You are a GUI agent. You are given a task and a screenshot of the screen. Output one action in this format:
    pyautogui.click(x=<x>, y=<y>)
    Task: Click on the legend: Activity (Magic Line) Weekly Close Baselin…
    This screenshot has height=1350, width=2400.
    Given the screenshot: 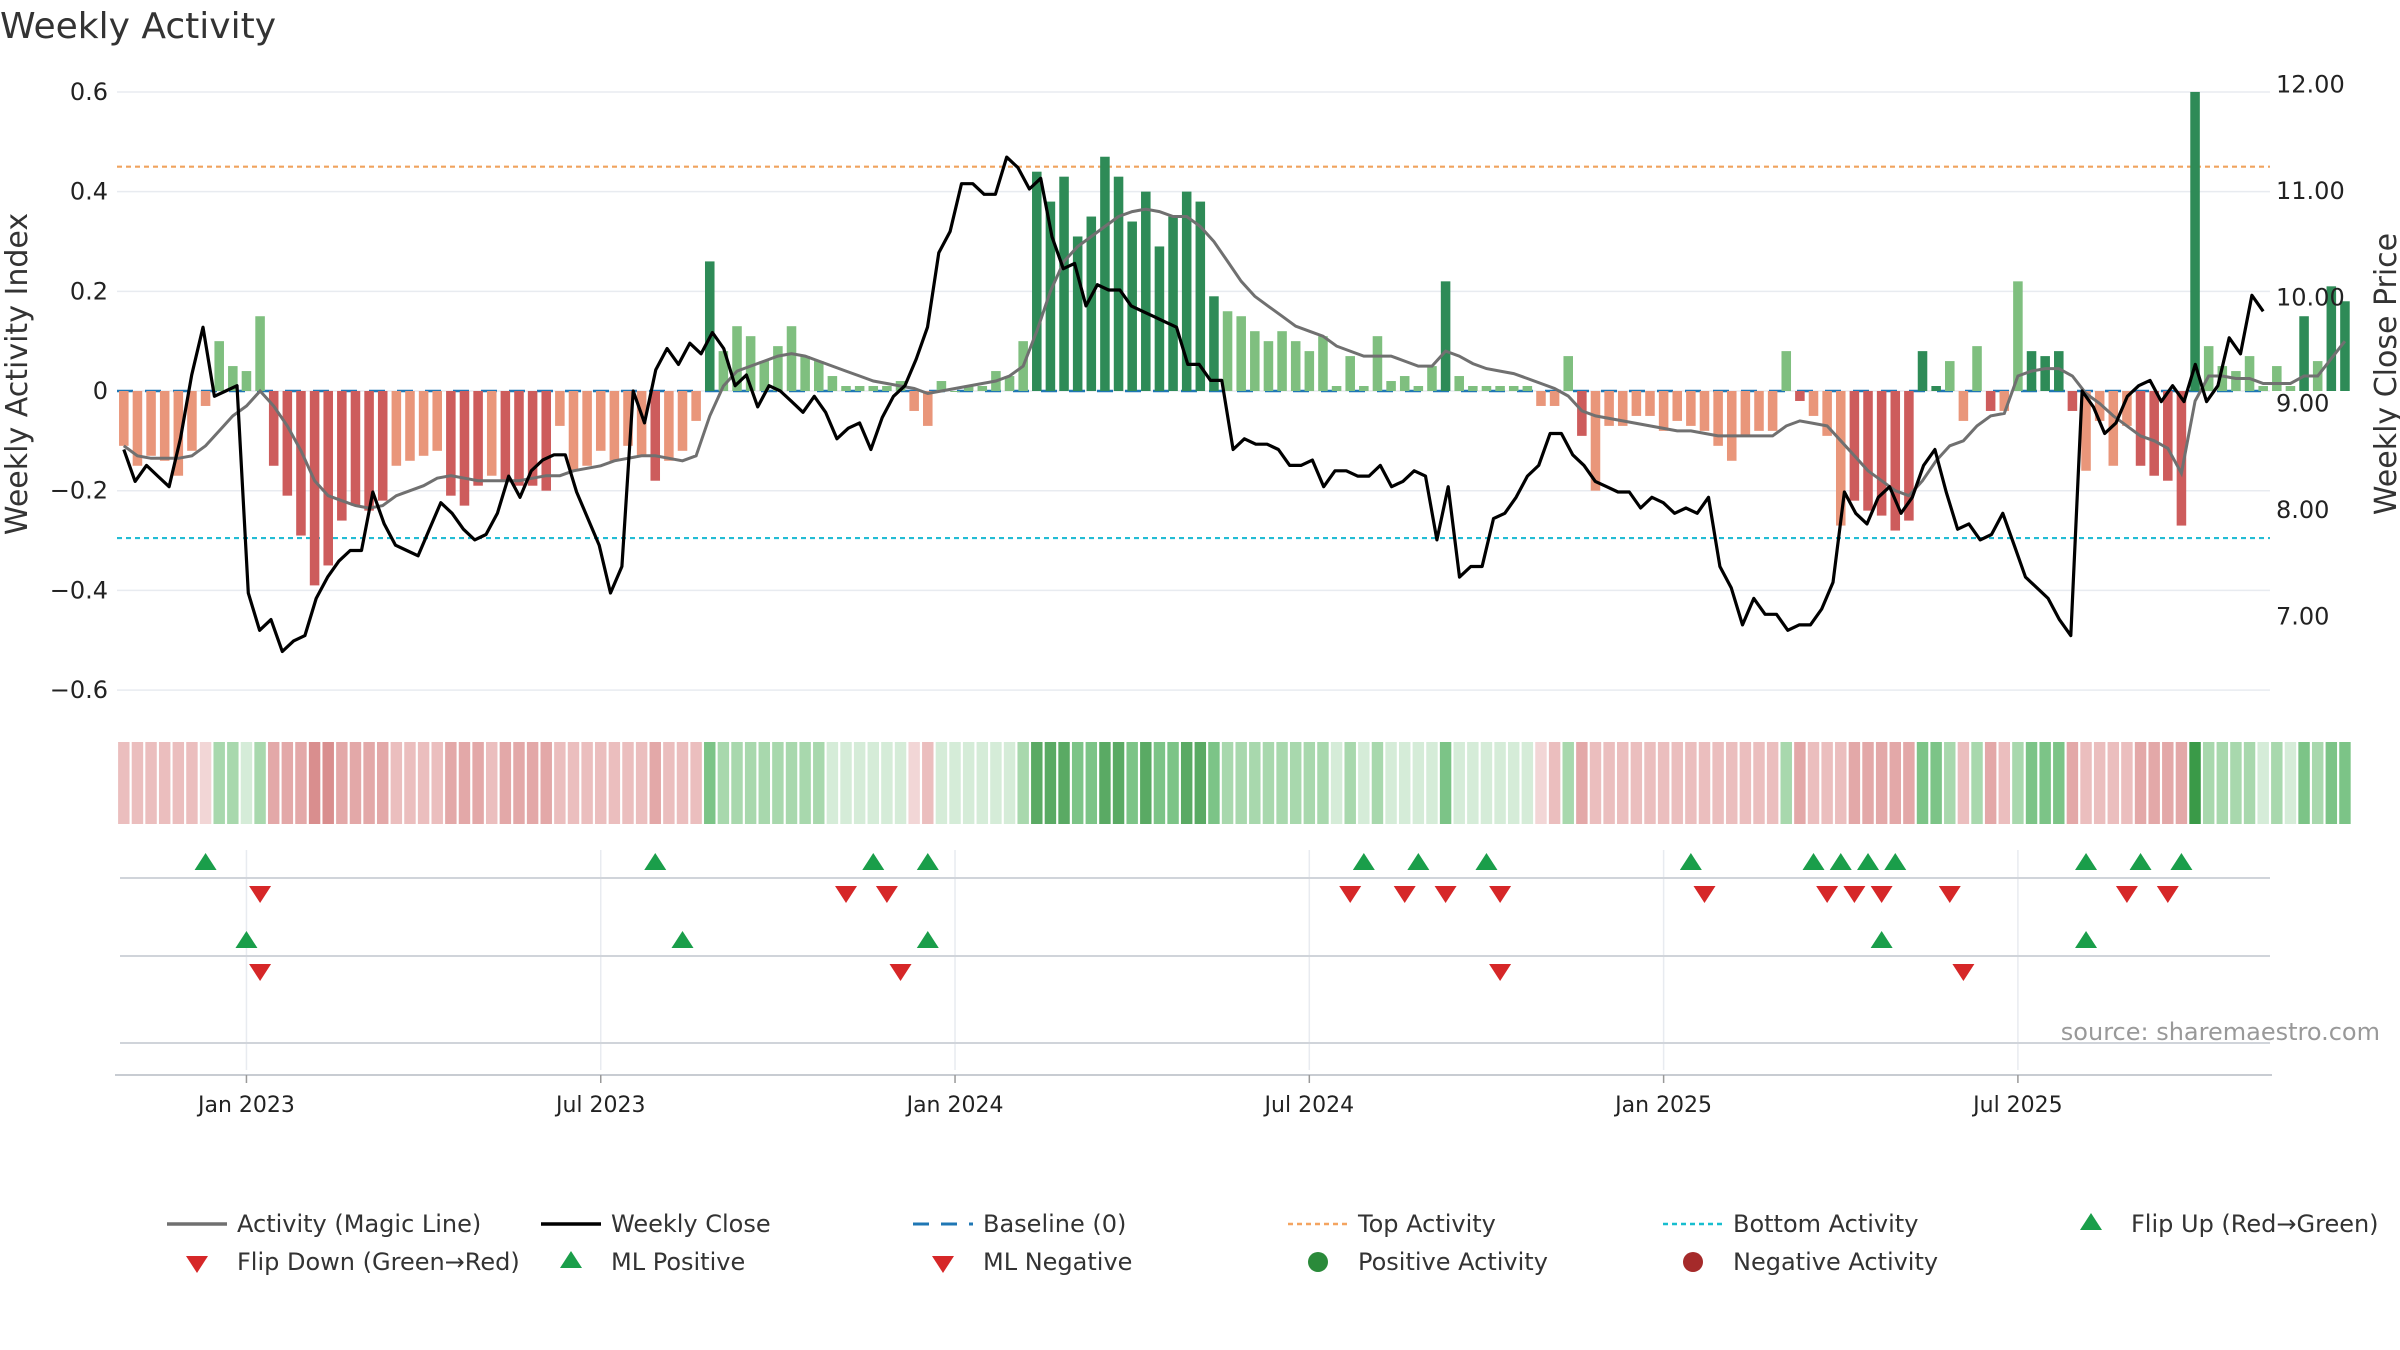 What is the action you would take?
    pyautogui.click(x=1273, y=1243)
    